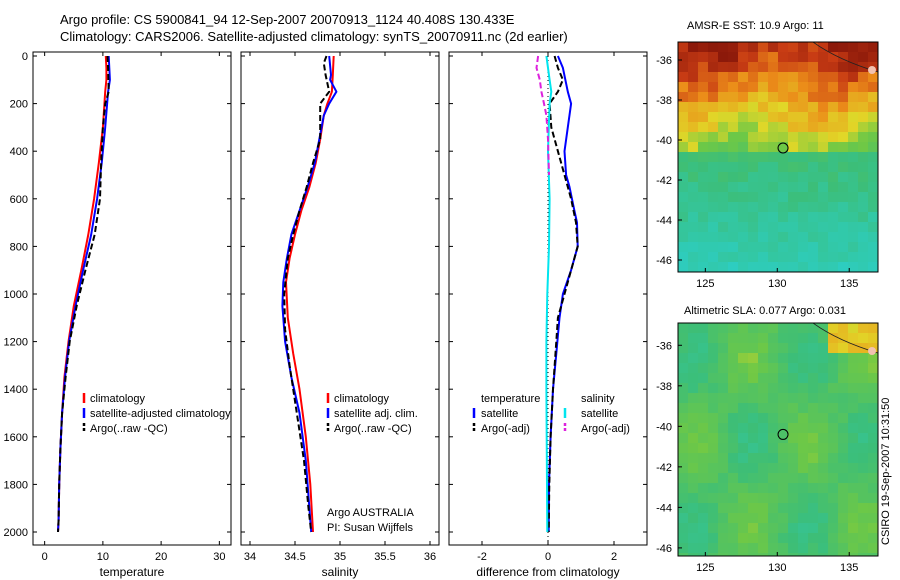 The image size is (900, 580). Describe the element at coordinates (664, 346) in the screenshot. I see `y-tick-label: -36` at that location.